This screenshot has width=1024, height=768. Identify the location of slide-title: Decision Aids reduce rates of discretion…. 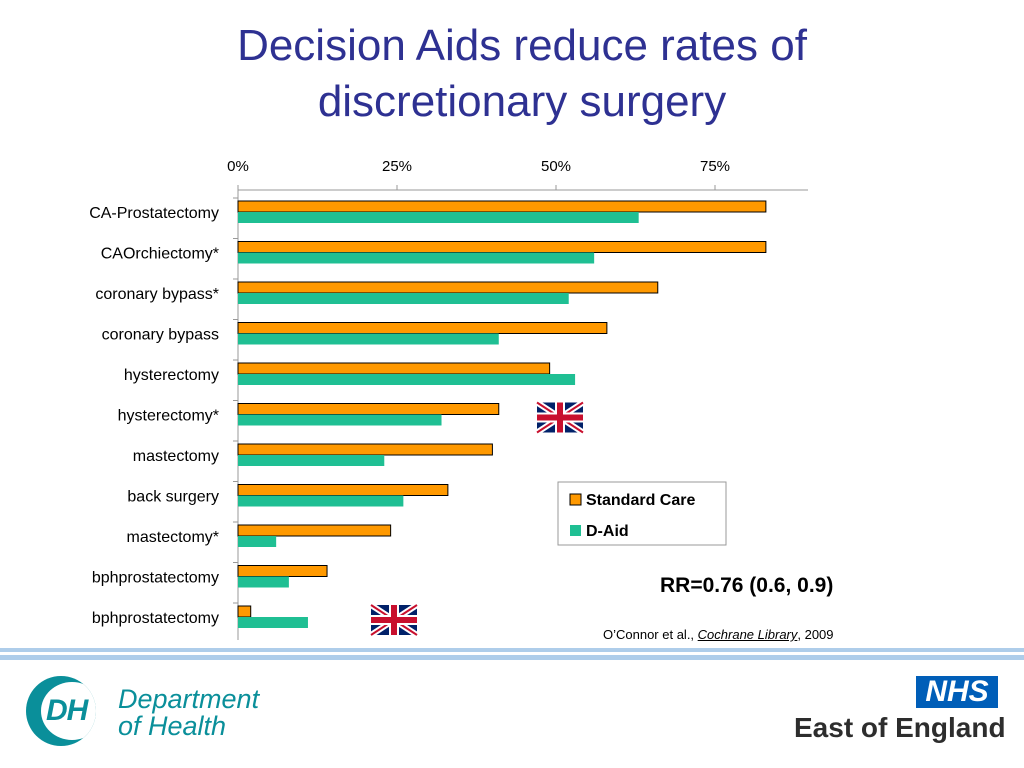
(512, 74).